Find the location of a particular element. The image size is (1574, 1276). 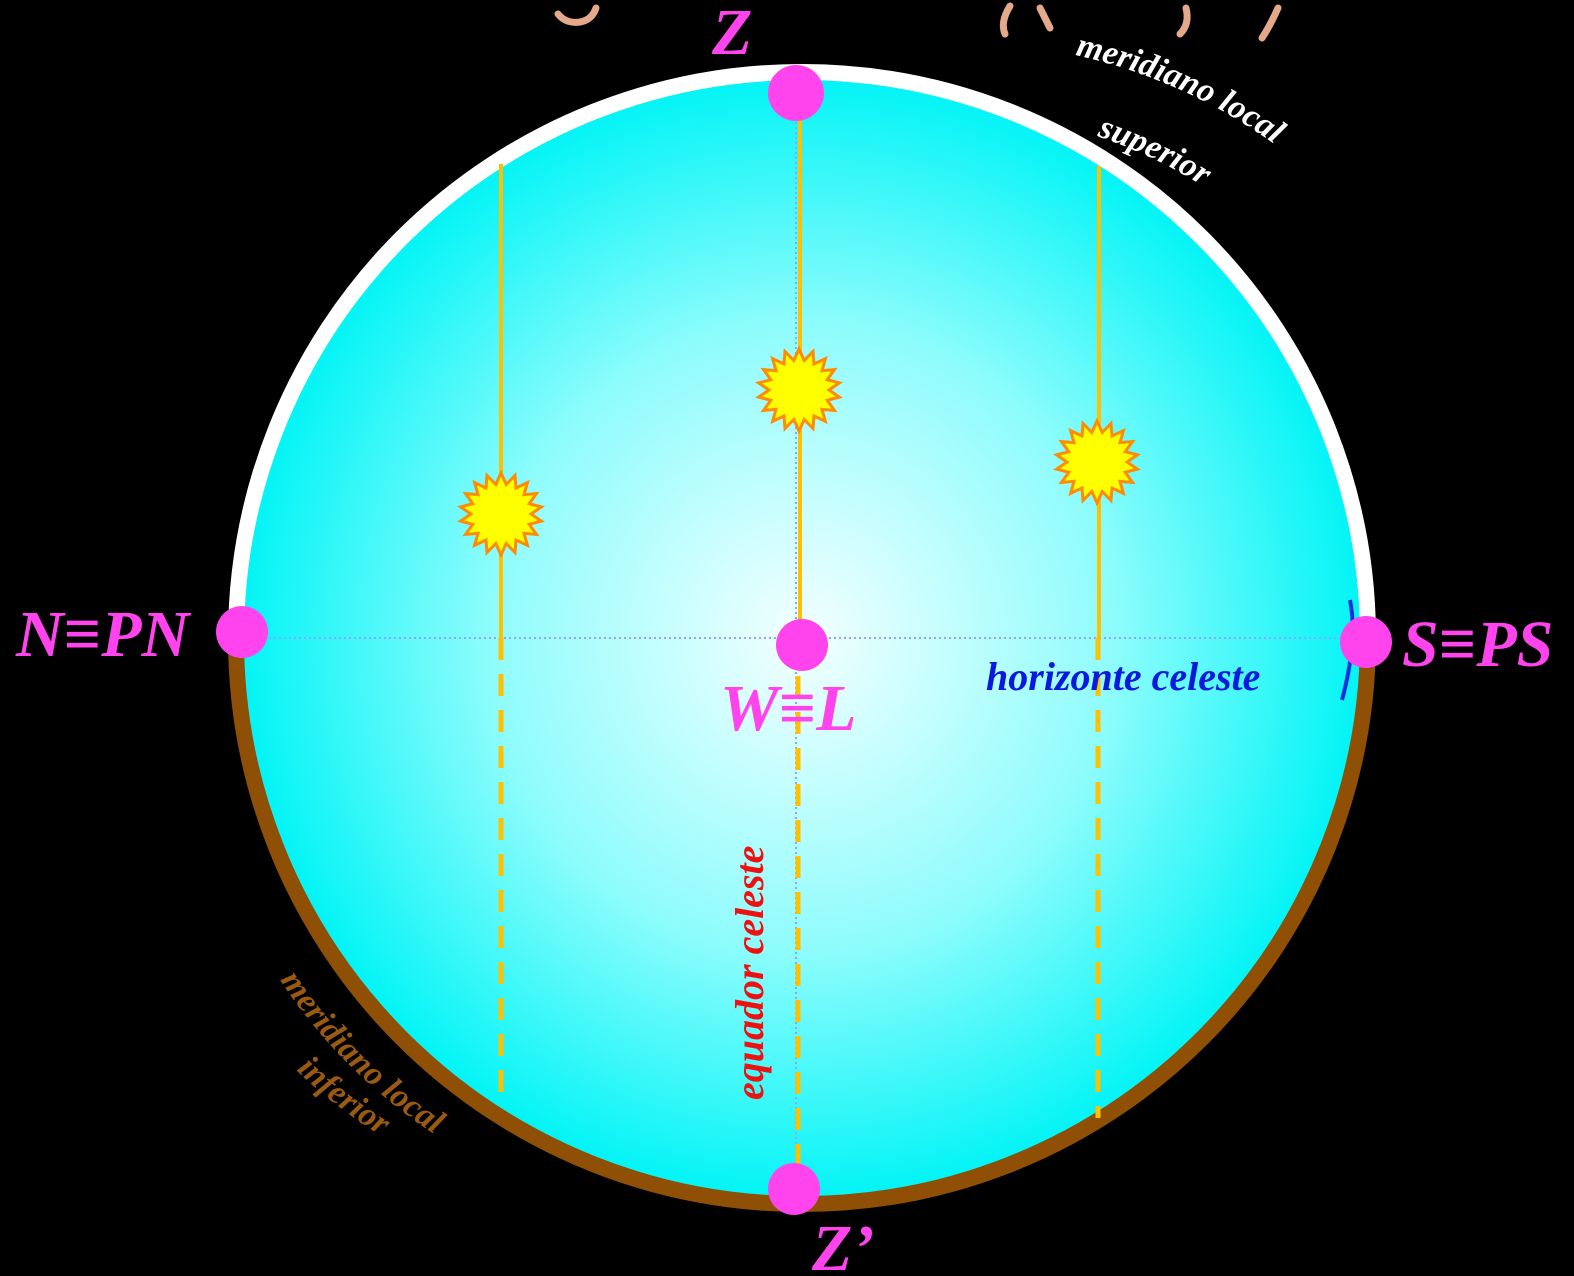

horizon-label: horizonte celeste is located at coordinates (1123, 676).